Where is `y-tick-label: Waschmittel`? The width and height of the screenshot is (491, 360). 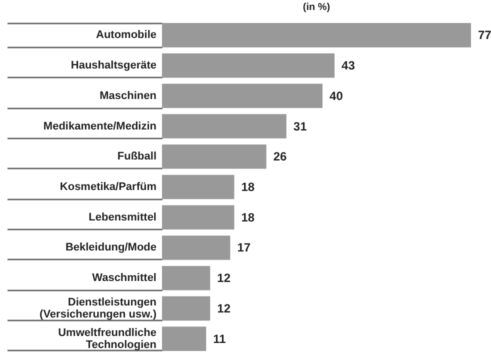
y-tick-label: Waschmittel is located at coordinates (124, 278).